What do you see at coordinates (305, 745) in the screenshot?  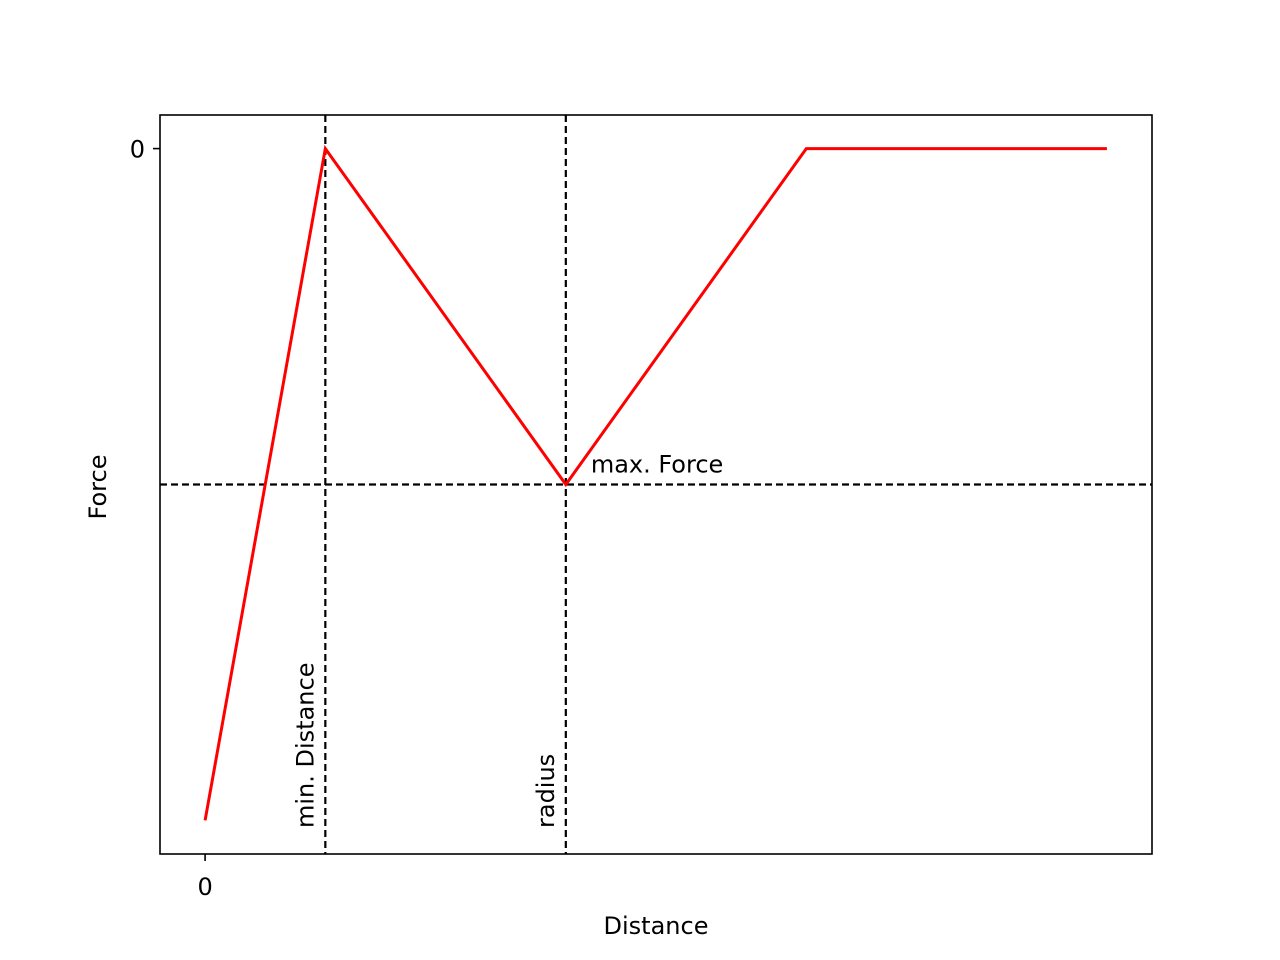 I see `reference-line-vertical-label: min. Distance` at bounding box center [305, 745].